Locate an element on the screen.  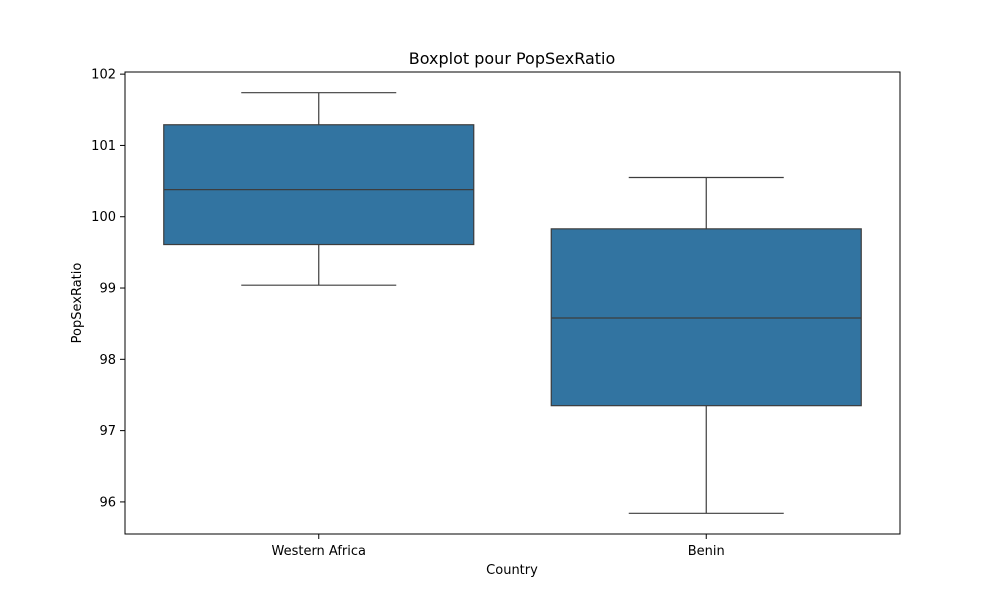
x-axis-label: Country is located at coordinates (512, 570).